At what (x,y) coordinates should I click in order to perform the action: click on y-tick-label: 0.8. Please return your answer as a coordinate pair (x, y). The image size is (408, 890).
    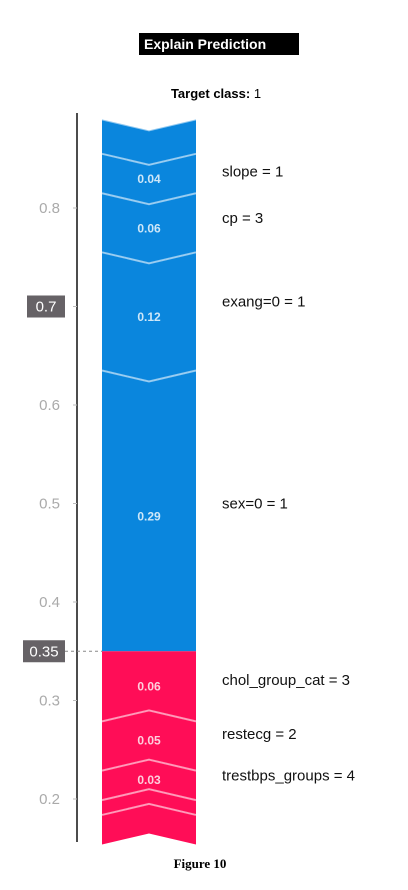
    Looking at the image, I should click on (49, 208).